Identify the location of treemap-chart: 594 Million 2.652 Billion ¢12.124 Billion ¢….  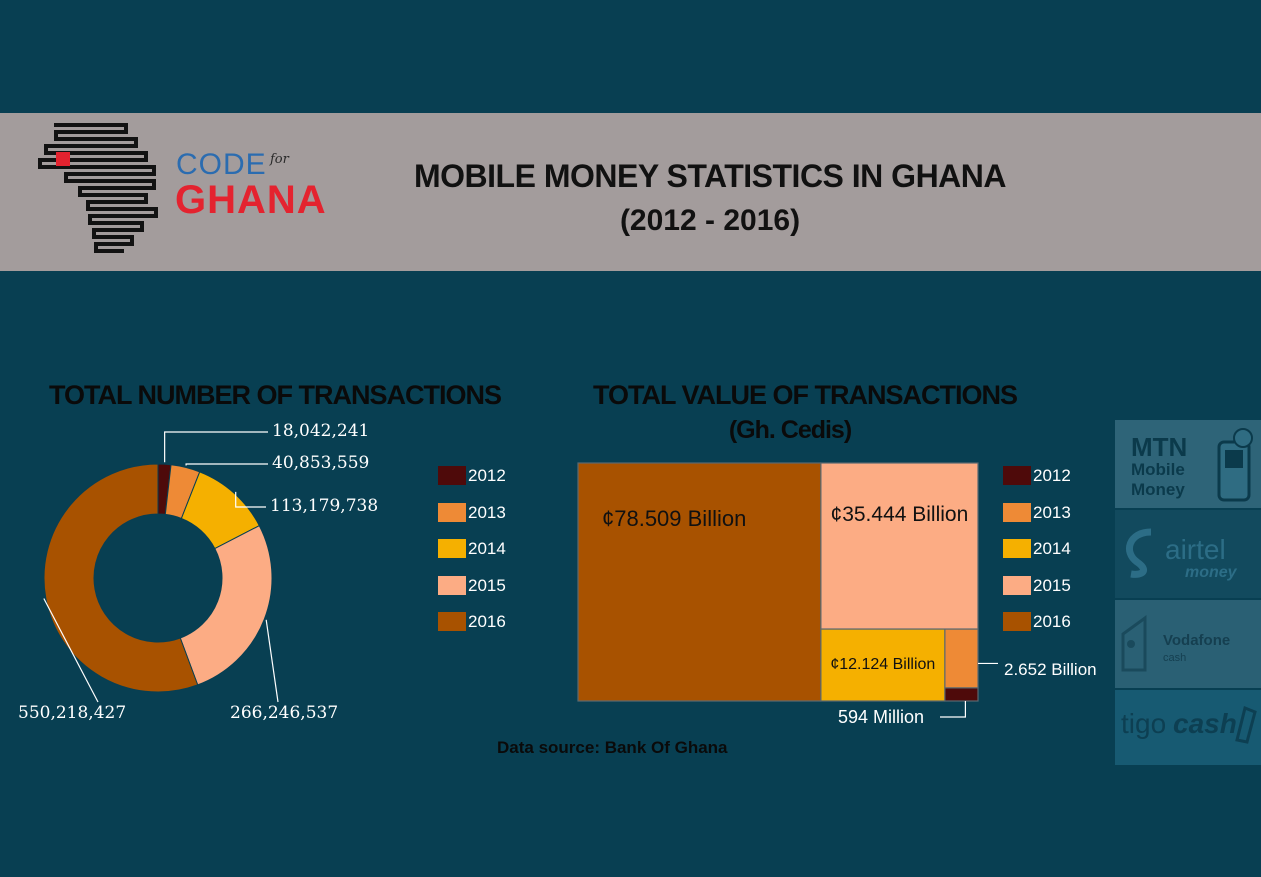
(837, 594).